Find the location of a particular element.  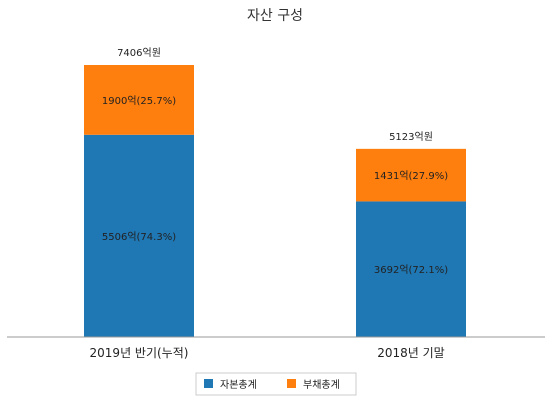

bar-total-label: 7406억원 is located at coordinates (139, 53).